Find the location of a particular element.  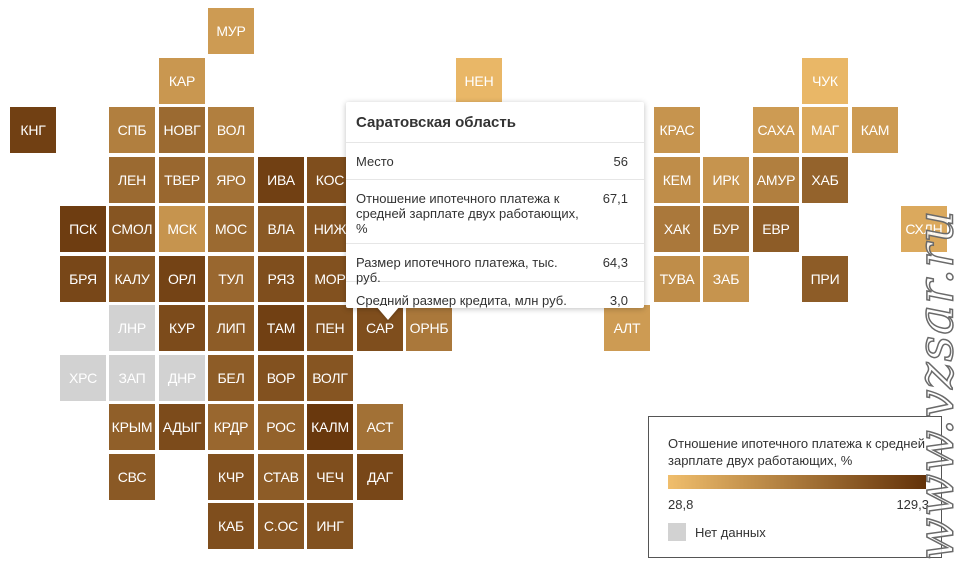

region-tile-29: ЕВР is located at coordinates (776, 229).